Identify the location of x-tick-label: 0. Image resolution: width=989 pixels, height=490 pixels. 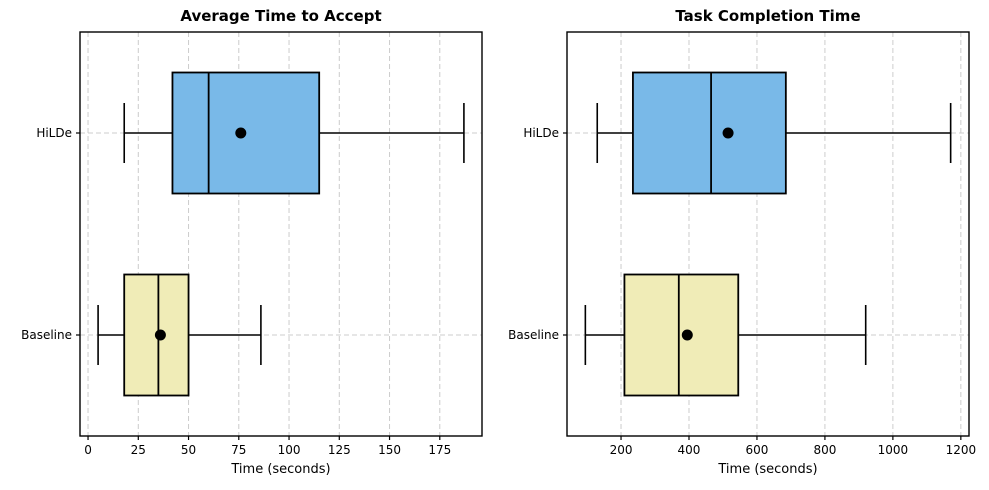
(88, 450).